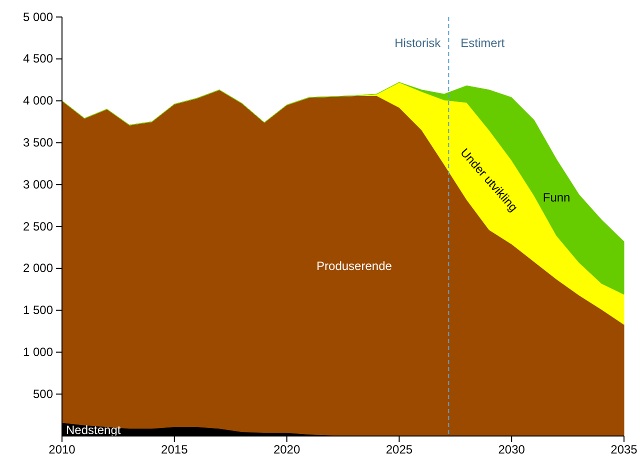 The image size is (641, 460). What do you see at coordinates (38, 226) in the screenshot?
I see `y-tick-label: 2 500` at bounding box center [38, 226].